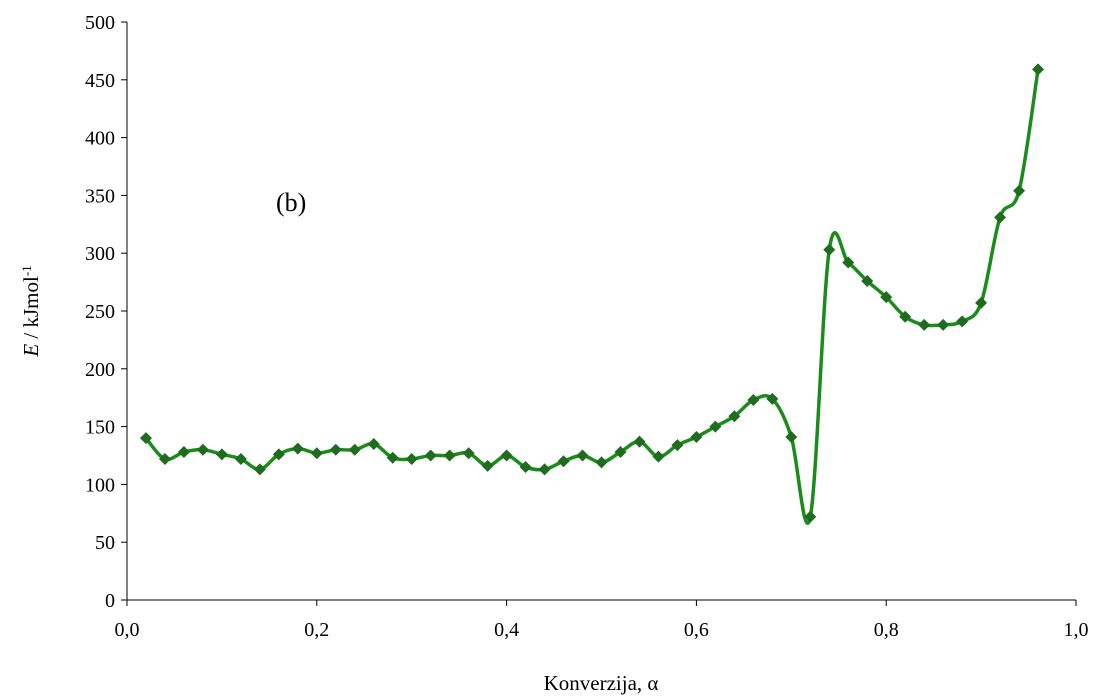 The image size is (1099, 700). I want to click on y-tick-label: 50, so click(105, 543).